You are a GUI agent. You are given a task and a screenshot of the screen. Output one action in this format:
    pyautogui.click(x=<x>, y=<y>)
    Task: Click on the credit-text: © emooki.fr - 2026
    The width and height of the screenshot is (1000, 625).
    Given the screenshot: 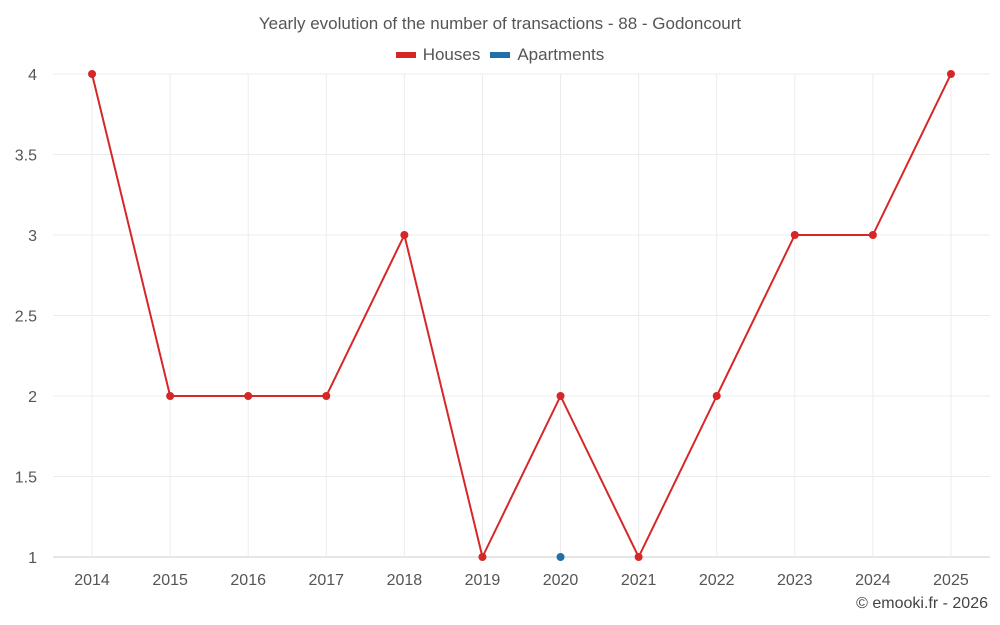 What is the action you would take?
    pyautogui.click(x=922, y=603)
    